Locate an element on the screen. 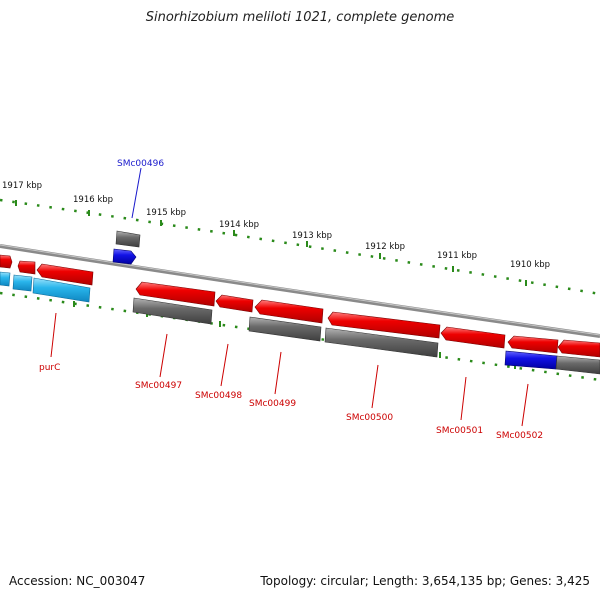 Image resolution: width=600 pixels, height=600 pixels. ruler-label-1915: 1915 kbp is located at coordinates (166, 213).